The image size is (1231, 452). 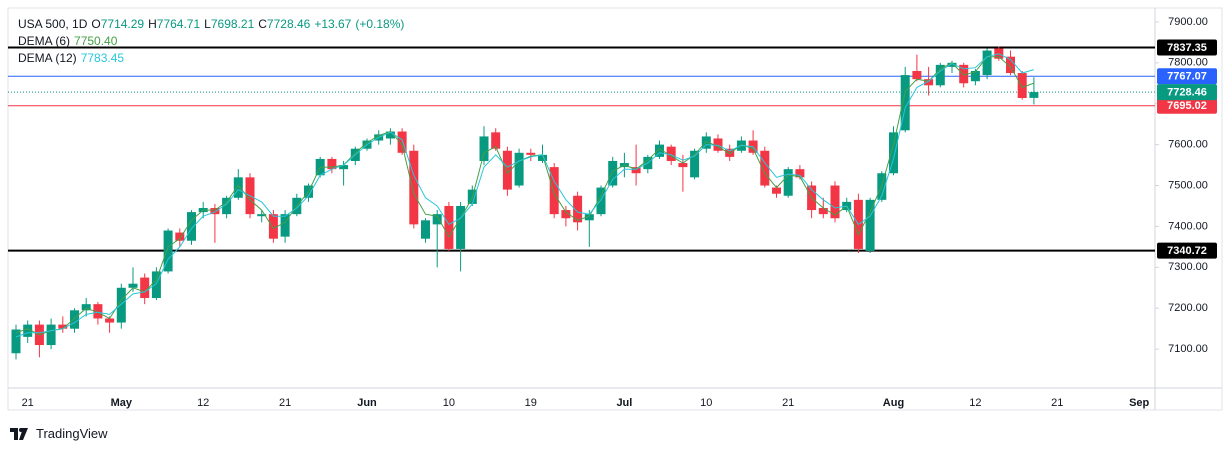 I want to click on indicator-name: DEMA (6), so click(x=44, y=41).